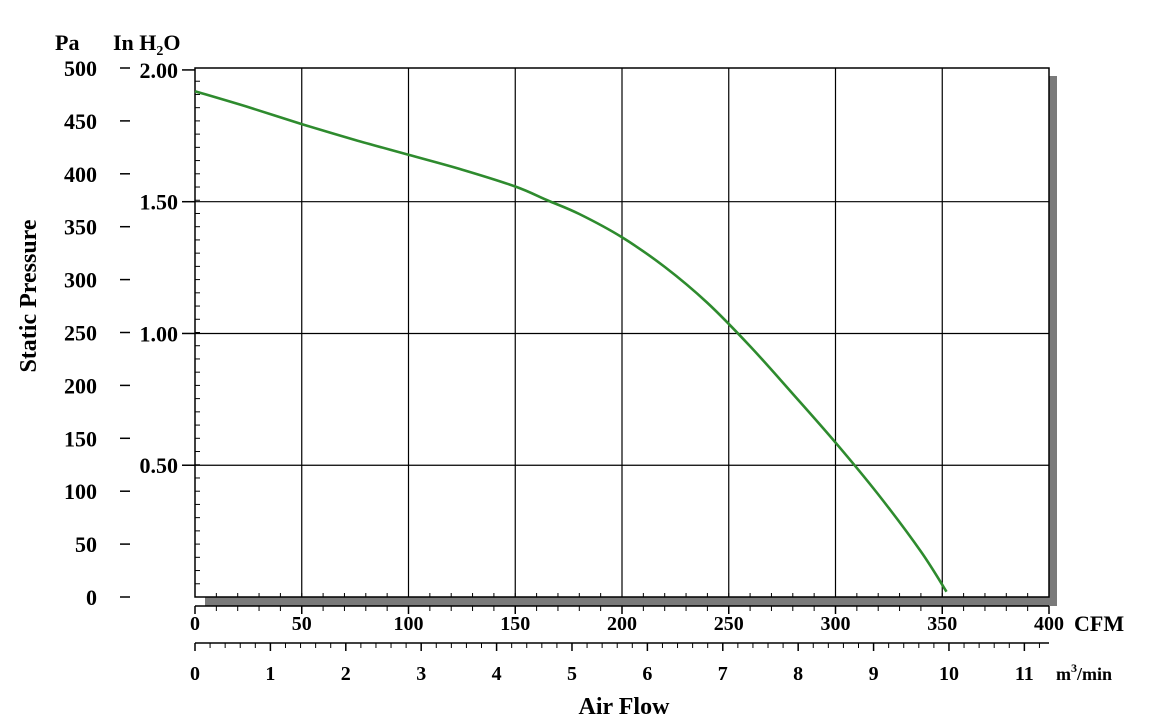 Image resolution: width=1160 pixels, height=726 pixels. I want to click on cfm-tick-label: 0, so click(195, 624).